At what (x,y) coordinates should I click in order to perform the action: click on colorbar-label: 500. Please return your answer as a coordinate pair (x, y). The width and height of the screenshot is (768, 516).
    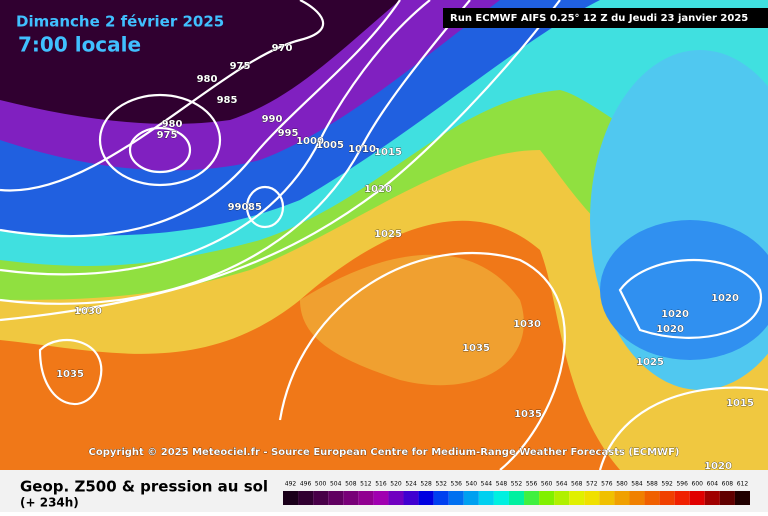
    Looking at the image, I should click on (321, 484).